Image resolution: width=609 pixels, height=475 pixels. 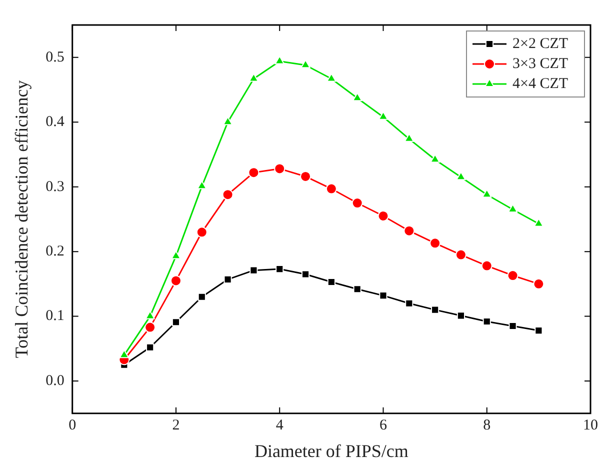 I want to click on y-axis-title: Total Coincidence detection efficiency, so click(x=22, y=219).